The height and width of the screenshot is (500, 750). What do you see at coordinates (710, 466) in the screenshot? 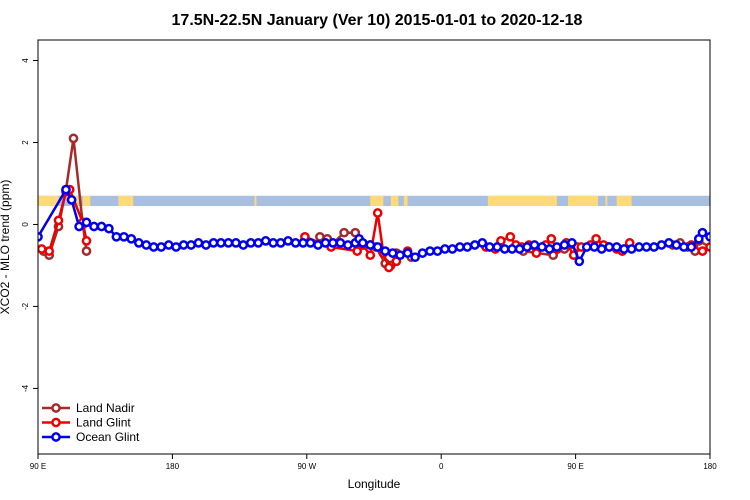
I see `x-tick-label: 180` at bounding box center [710, 466].